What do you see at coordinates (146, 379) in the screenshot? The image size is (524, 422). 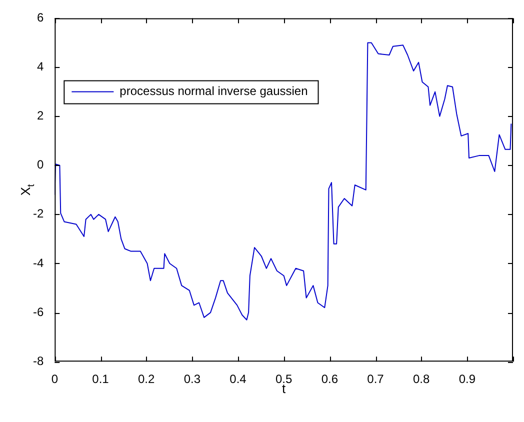 I see `x-tick-label: 0.2` at bounding box center [146, 379].